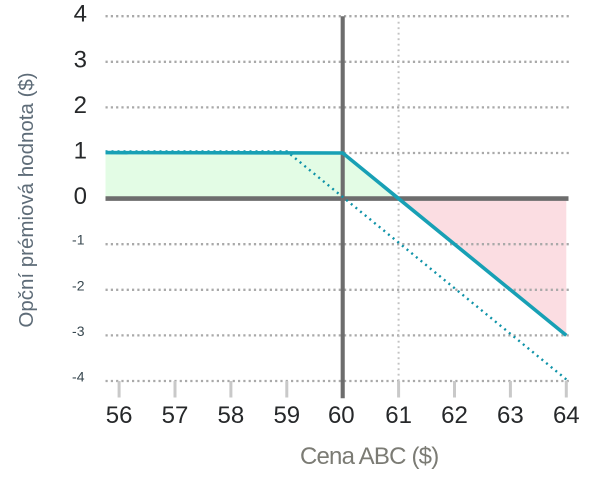 The height and width of the screenshot is (494, 610). I want to click on svg-text: 57, so click(175, 415).